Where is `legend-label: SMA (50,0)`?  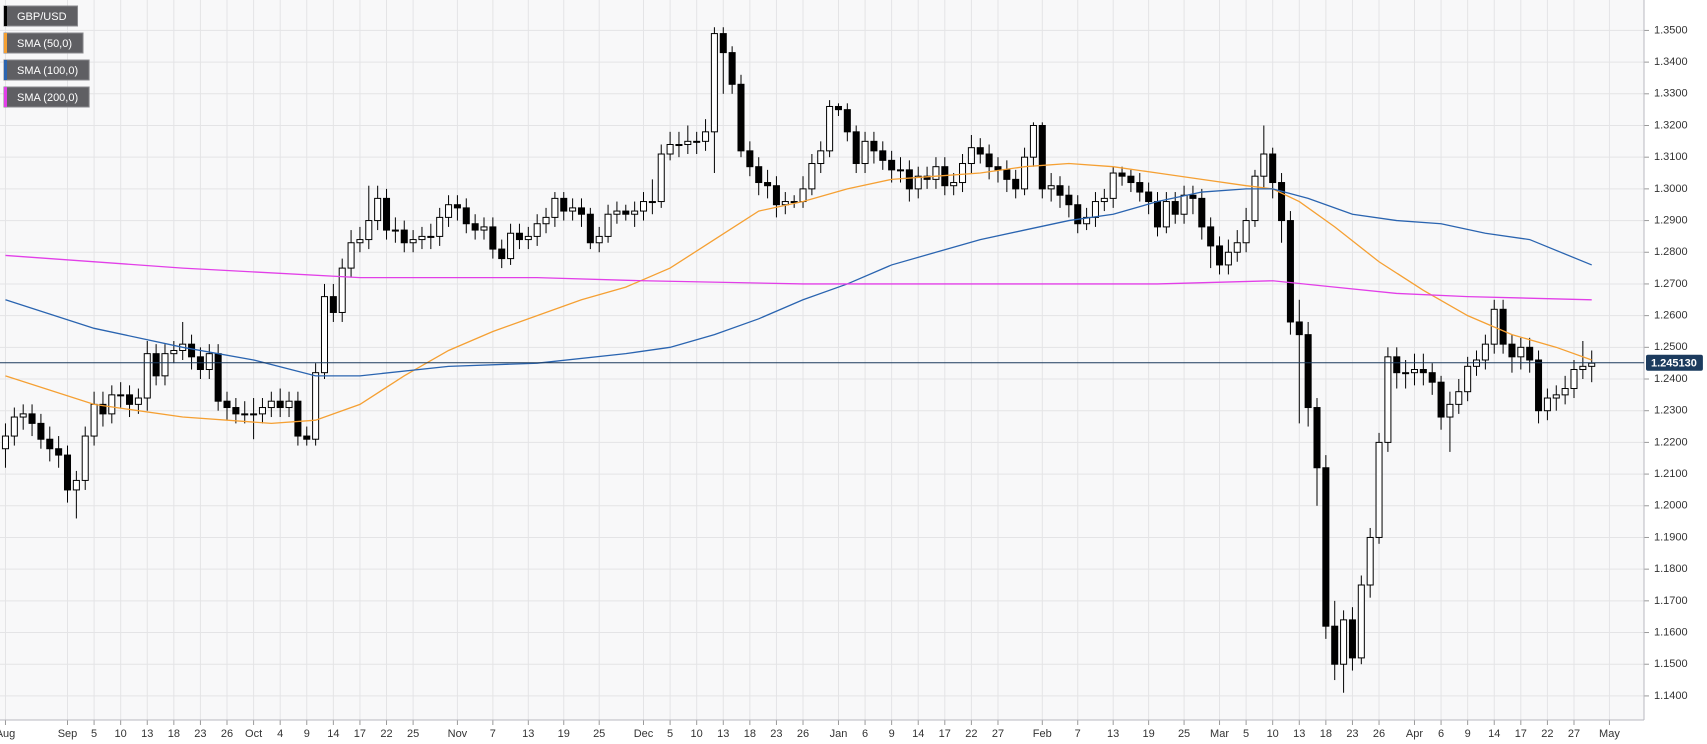 legend-label: SMA (50,0) is located at coordinates (44, 44).